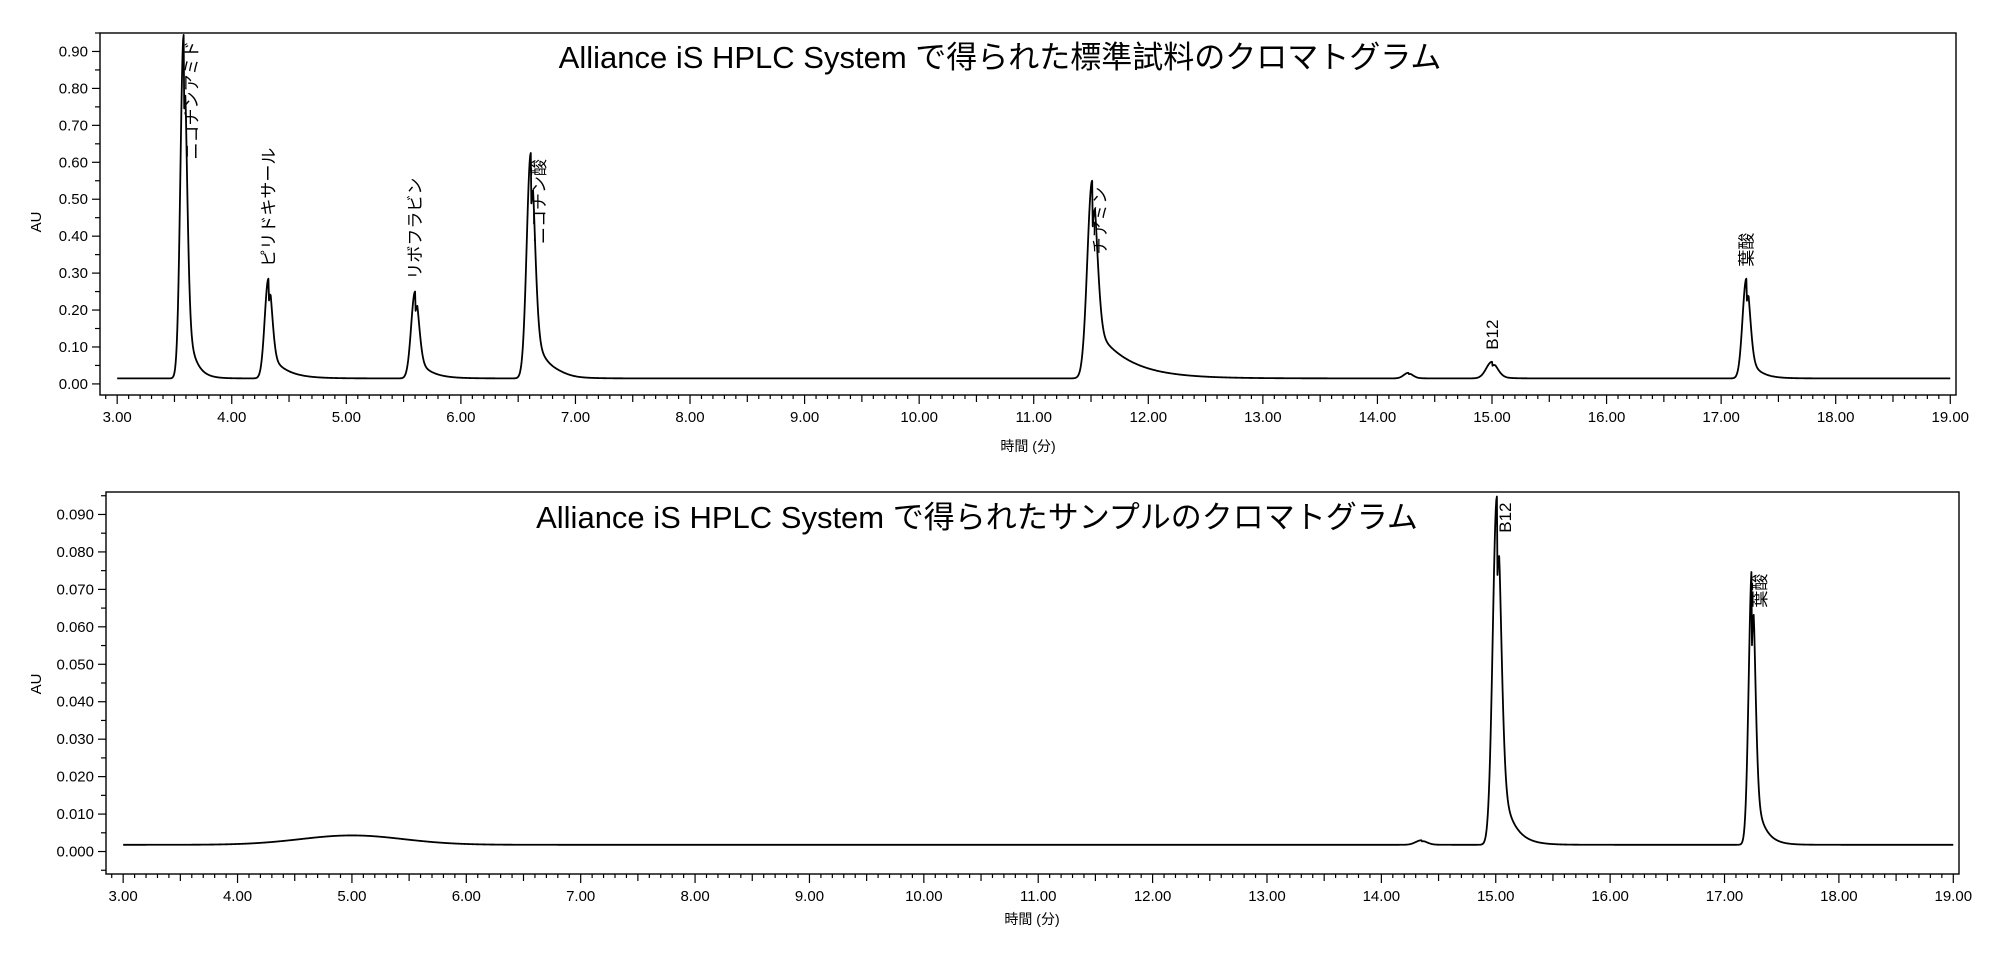 The width and height of the screenshot is (2000, 959). Describe the element at coordinates (75, 552) in the screenshot. I see `y-tick-label: 0.080` at that location.